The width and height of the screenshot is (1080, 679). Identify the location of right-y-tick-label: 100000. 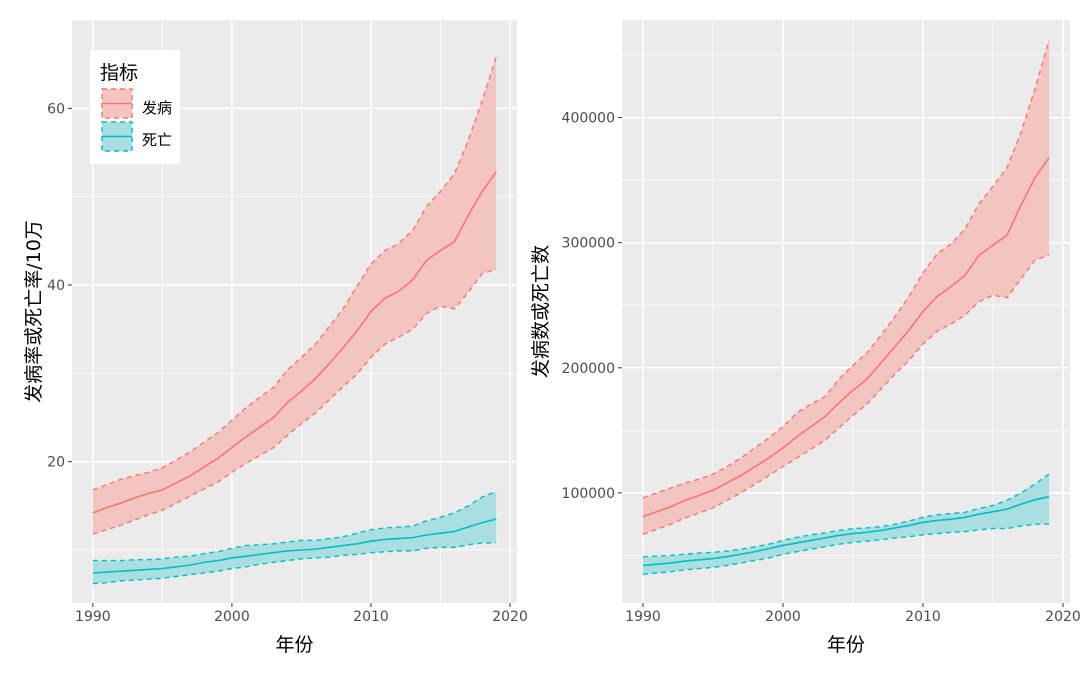
(588, 494).